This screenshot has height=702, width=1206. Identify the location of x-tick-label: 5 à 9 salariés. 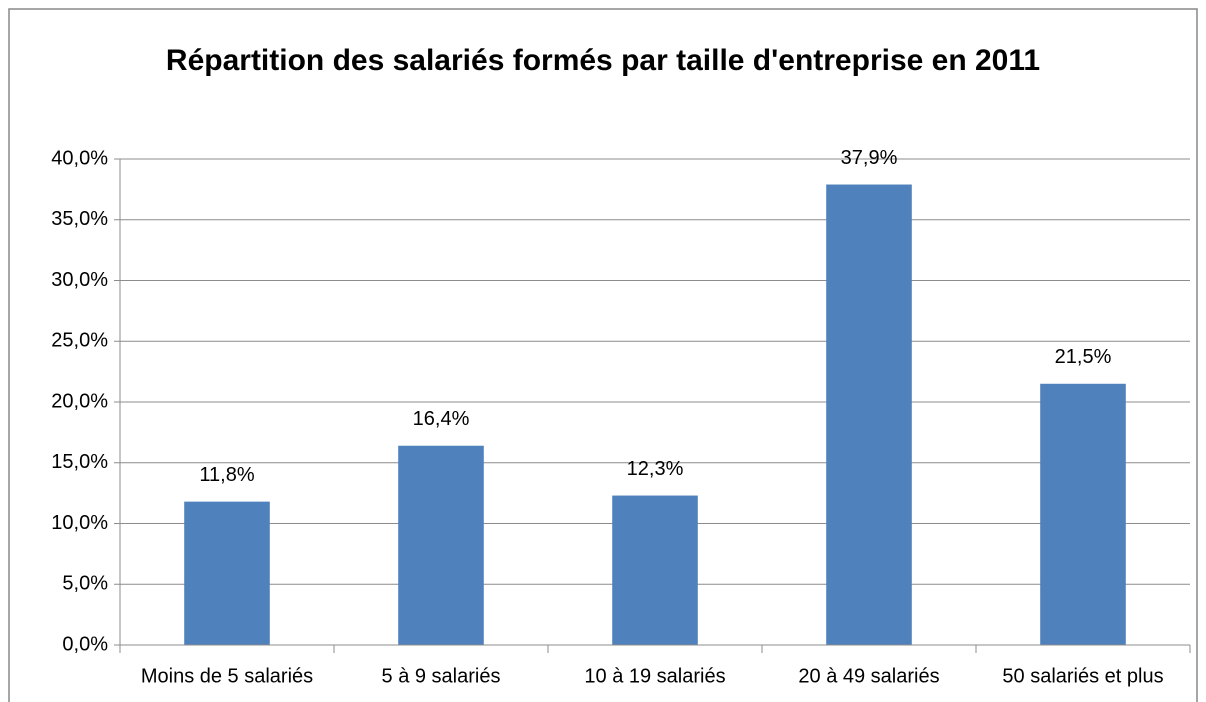
(441, 676).